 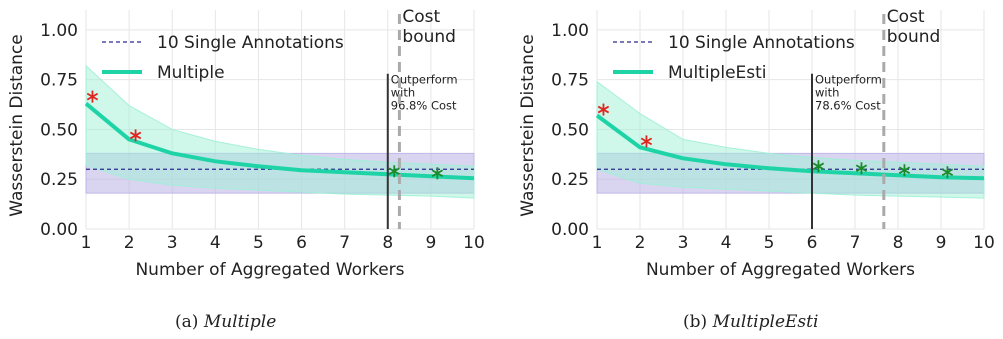 I want to click on caption-b: (b) MultipleEsti, so click(x=750, y=322).